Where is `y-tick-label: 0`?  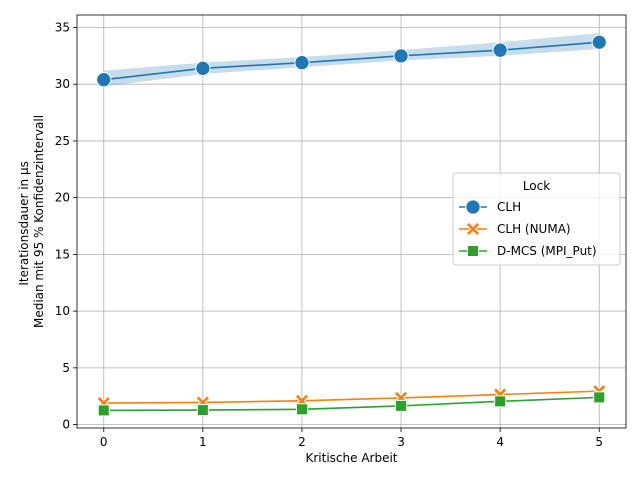 y-tick-label: 0 is located at coordinates (66, 425).